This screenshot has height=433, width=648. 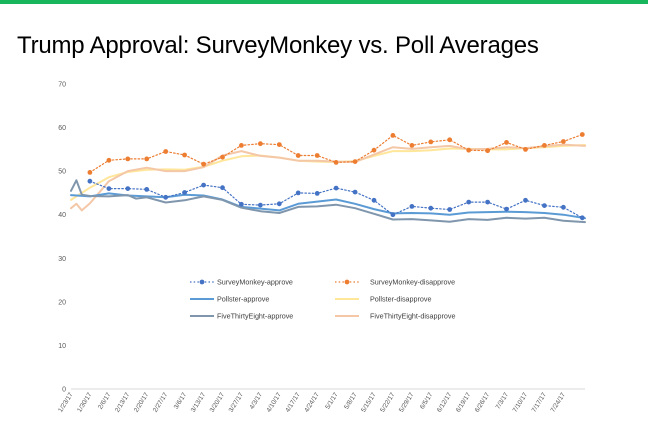 What do you see at coordinates (445, 402) in the screenshot?
I see `x-tick-label: 6/12/17` at bounding box center [445, 402].